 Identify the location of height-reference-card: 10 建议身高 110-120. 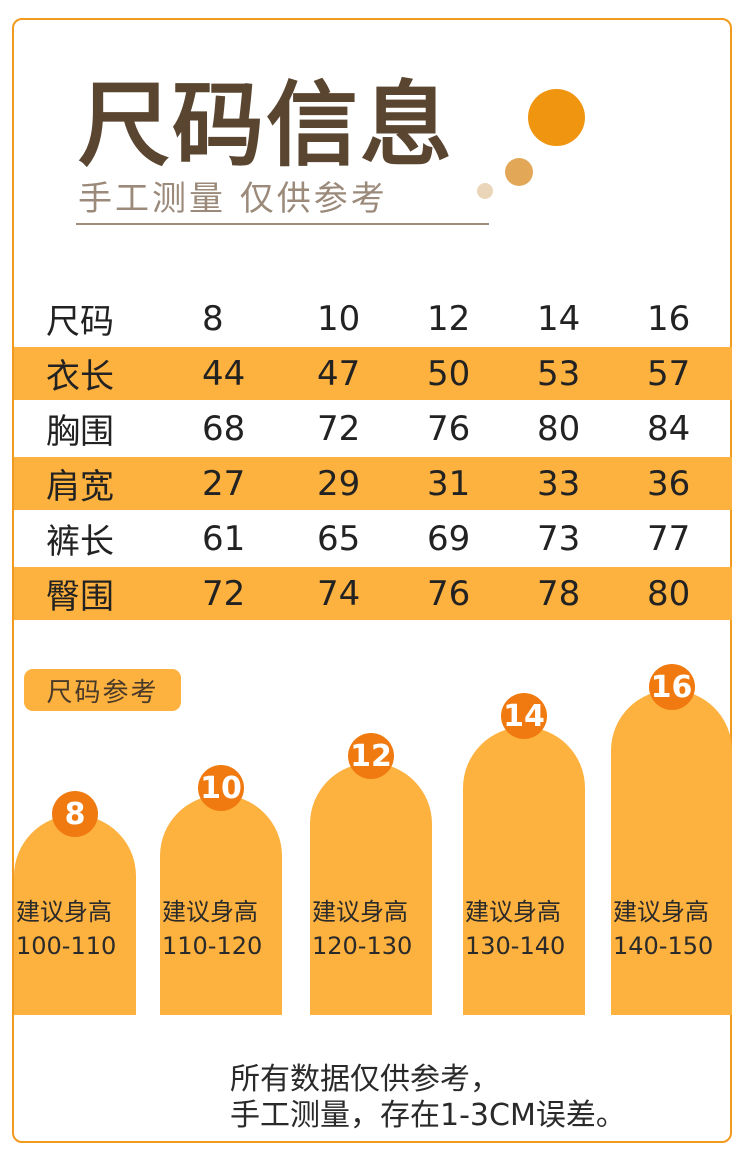
(221, 890).